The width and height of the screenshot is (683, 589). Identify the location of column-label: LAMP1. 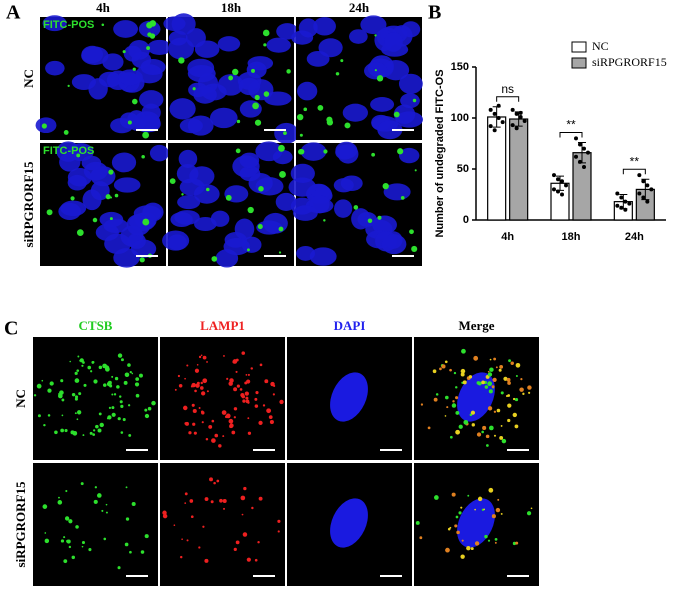
(222, 325).